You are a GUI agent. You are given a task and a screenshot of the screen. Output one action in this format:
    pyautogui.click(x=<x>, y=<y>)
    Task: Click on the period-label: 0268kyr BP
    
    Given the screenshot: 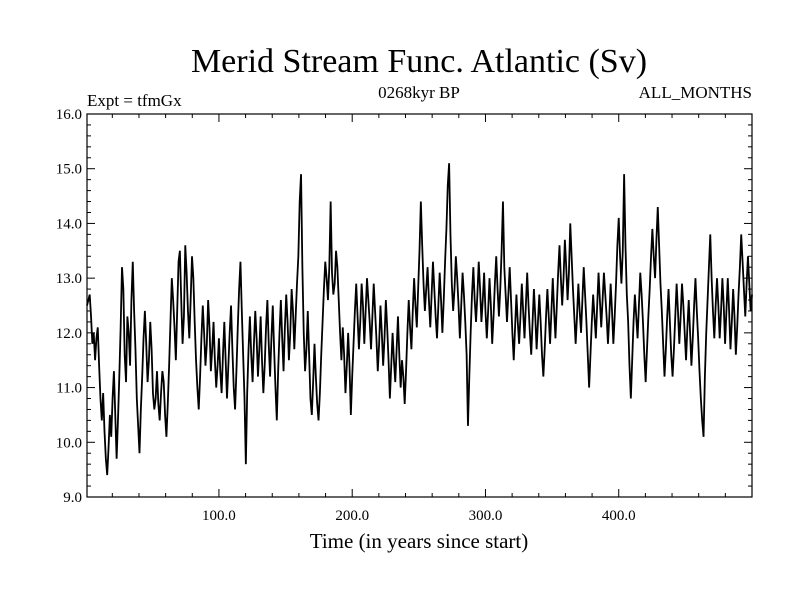 What is the action you would take?
    pyautogui.click(x=419, y=92)
    